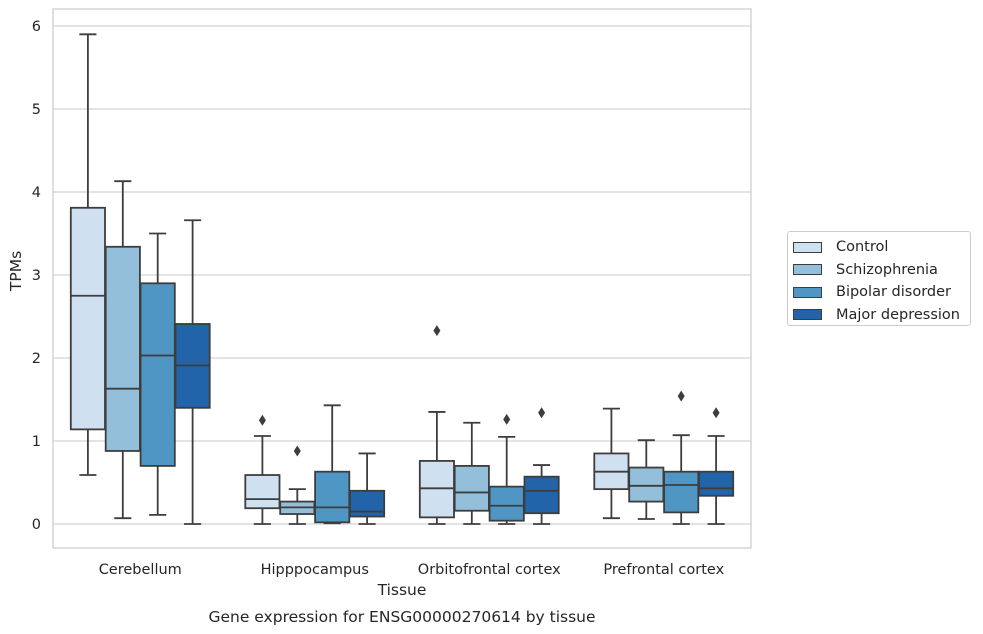  I want to click on x-tick-label: Prefrontal cortex, so click(663, 570).